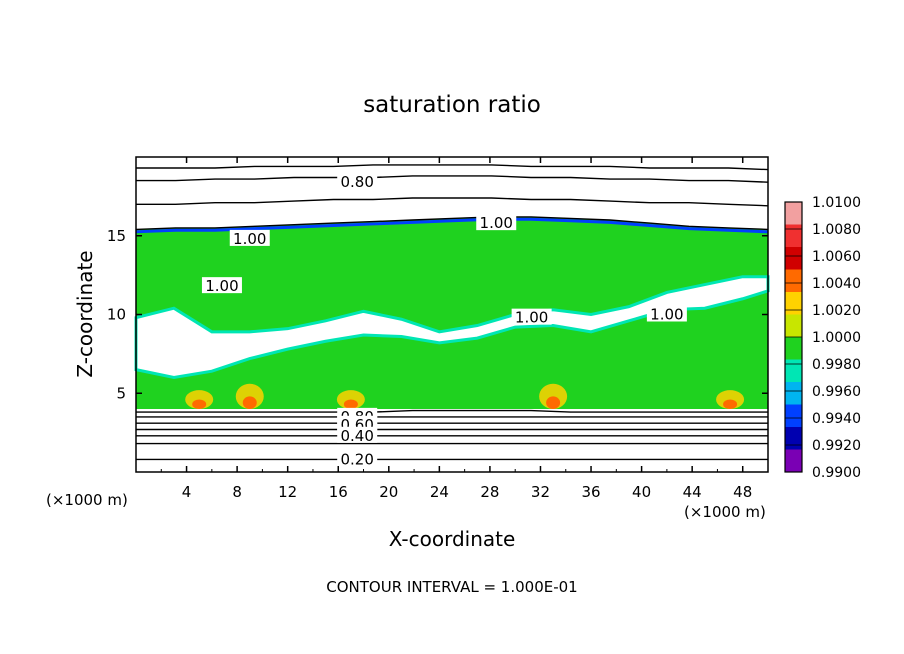 The width and height of the screenshot is (904, 654). What do you see at coordinates (237, 492) in the screenshot?
I see `x-tick-label: 8` at bounding box center [237, 492].